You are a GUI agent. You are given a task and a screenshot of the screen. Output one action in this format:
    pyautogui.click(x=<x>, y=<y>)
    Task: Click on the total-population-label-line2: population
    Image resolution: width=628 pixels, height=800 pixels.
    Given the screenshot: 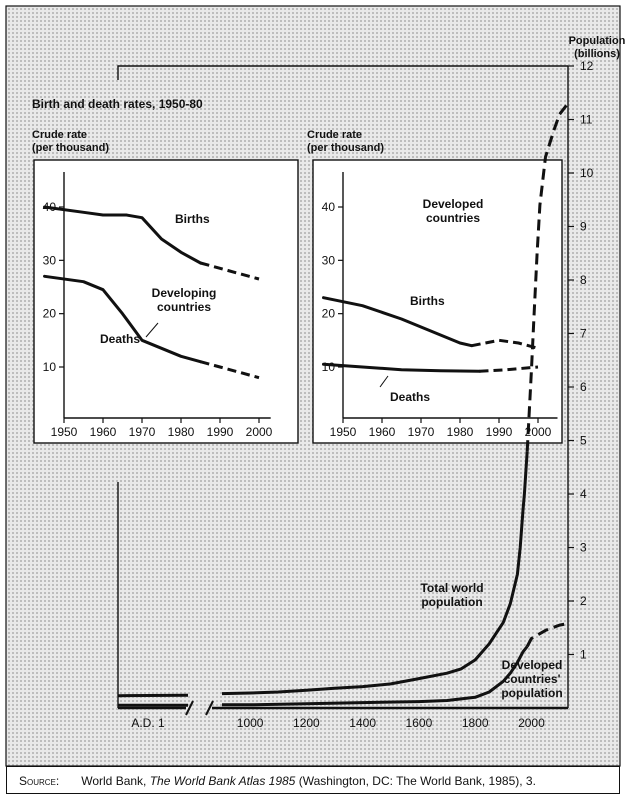 What is the action you would take?
    pyautogui.click(x=451, y=602)
    